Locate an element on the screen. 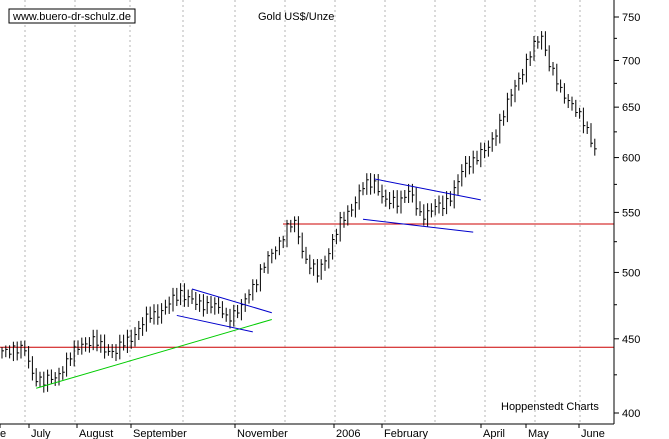 The image size is (669, 439). source-badge: www.buero-dr-schulz.de is located at coordinates (71, 17).